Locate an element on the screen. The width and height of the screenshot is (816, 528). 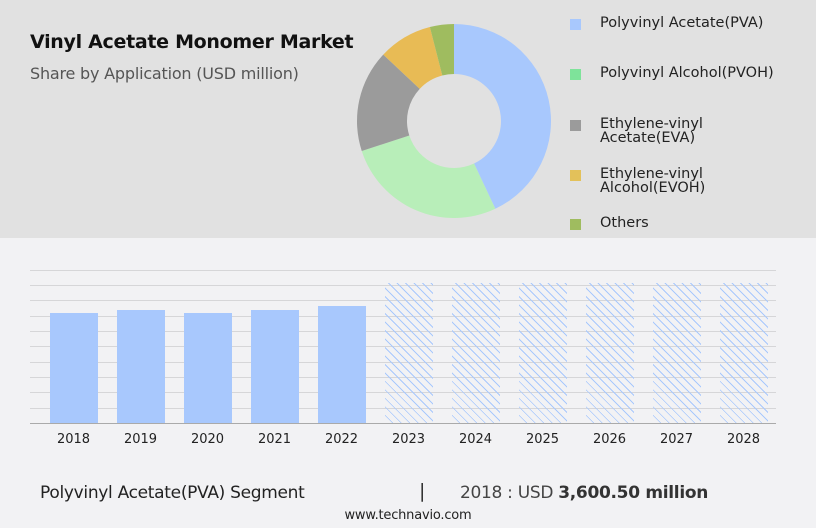
legend-item-pva: Polyvinyl Acetate(PVA) is located at coordinates (685, 23).